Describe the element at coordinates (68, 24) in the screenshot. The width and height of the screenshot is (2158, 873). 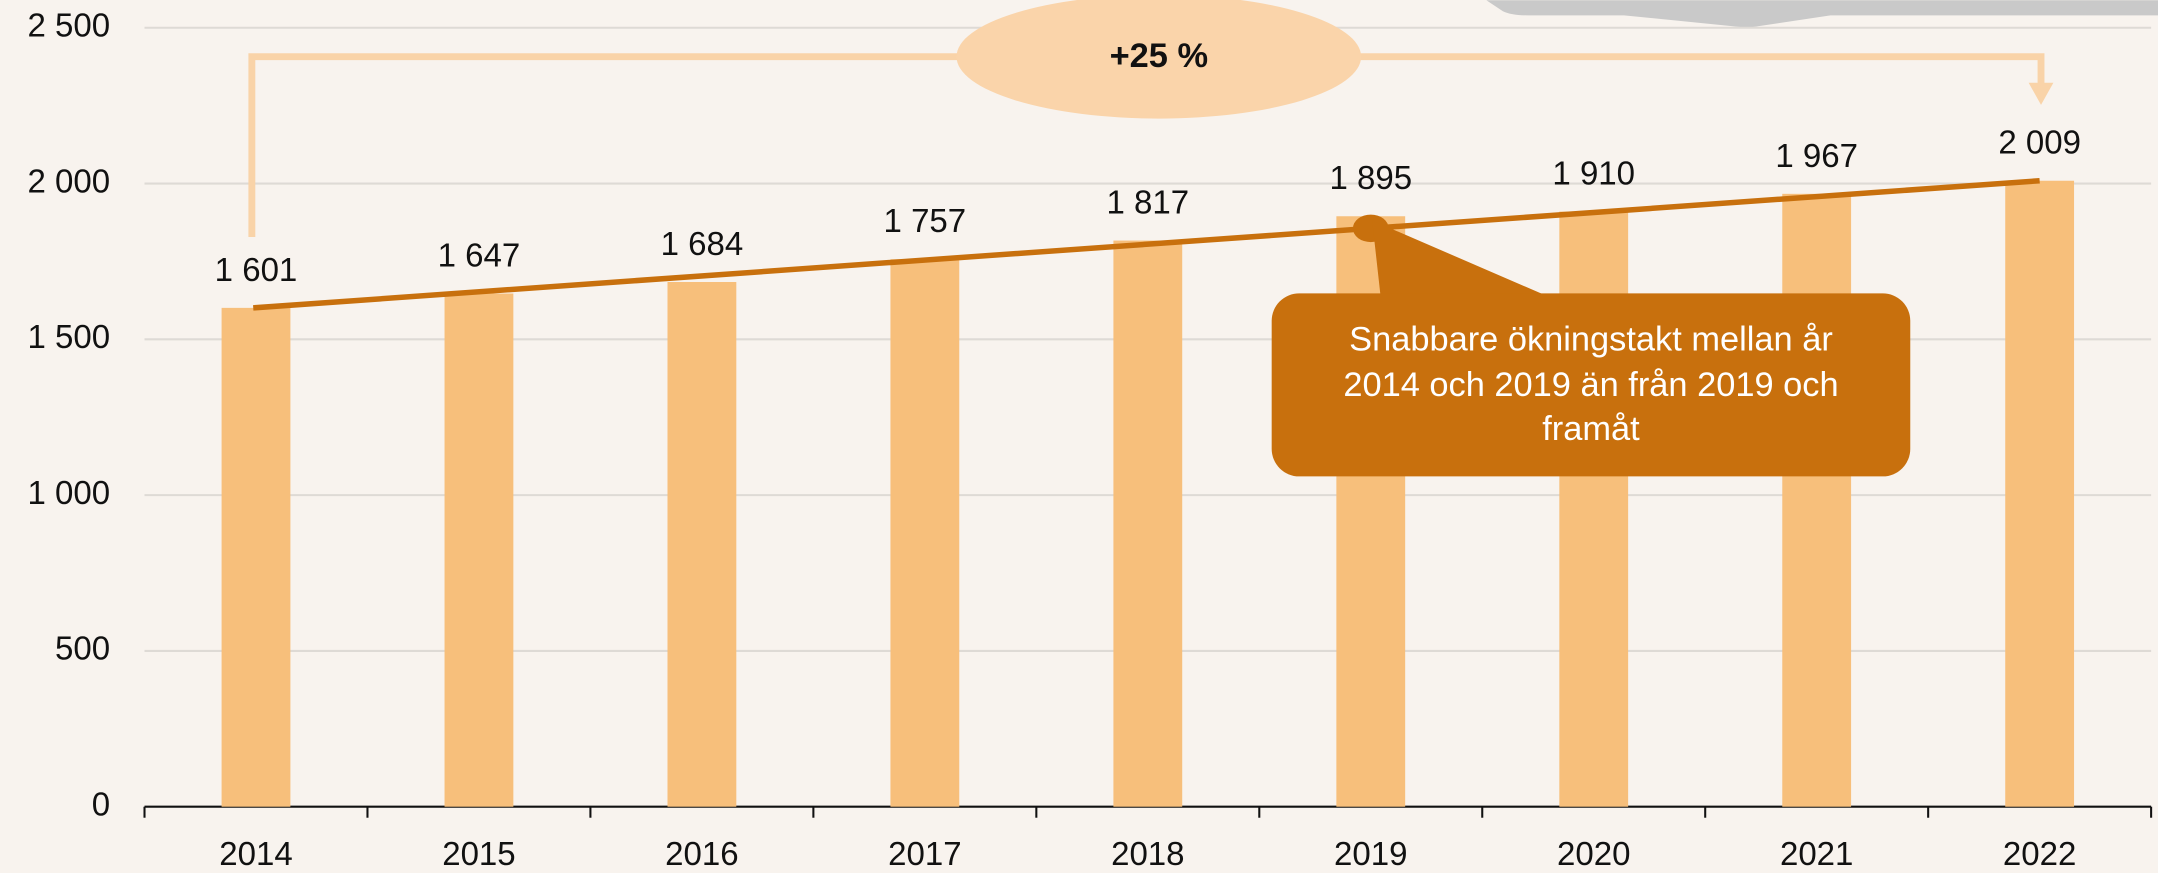
I see `y-tick-label: 2 500` at that location.